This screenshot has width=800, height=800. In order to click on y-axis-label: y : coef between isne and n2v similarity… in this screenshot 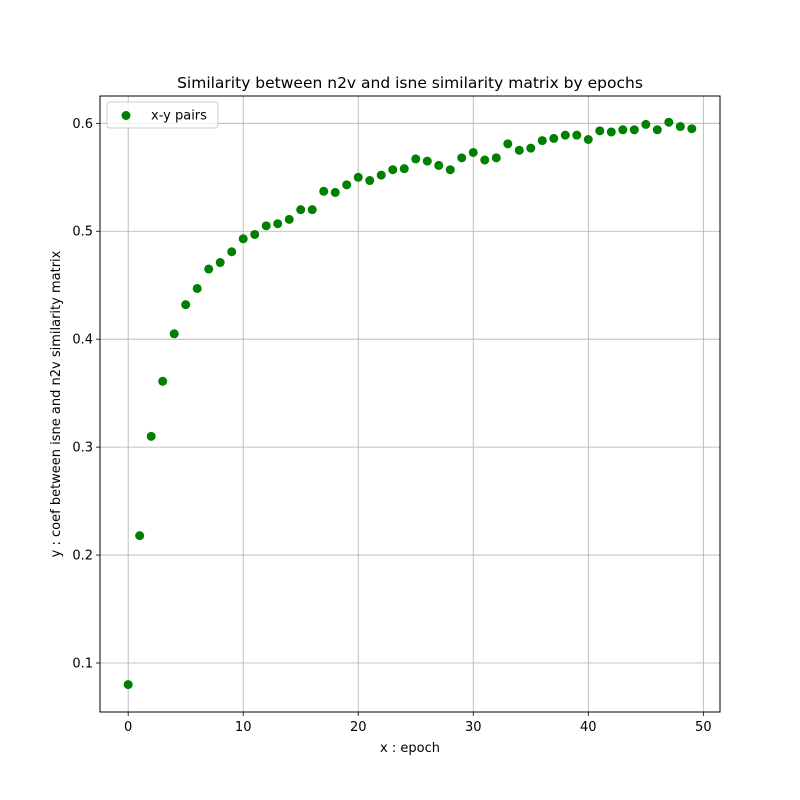, I will do `click(56, 403)`.